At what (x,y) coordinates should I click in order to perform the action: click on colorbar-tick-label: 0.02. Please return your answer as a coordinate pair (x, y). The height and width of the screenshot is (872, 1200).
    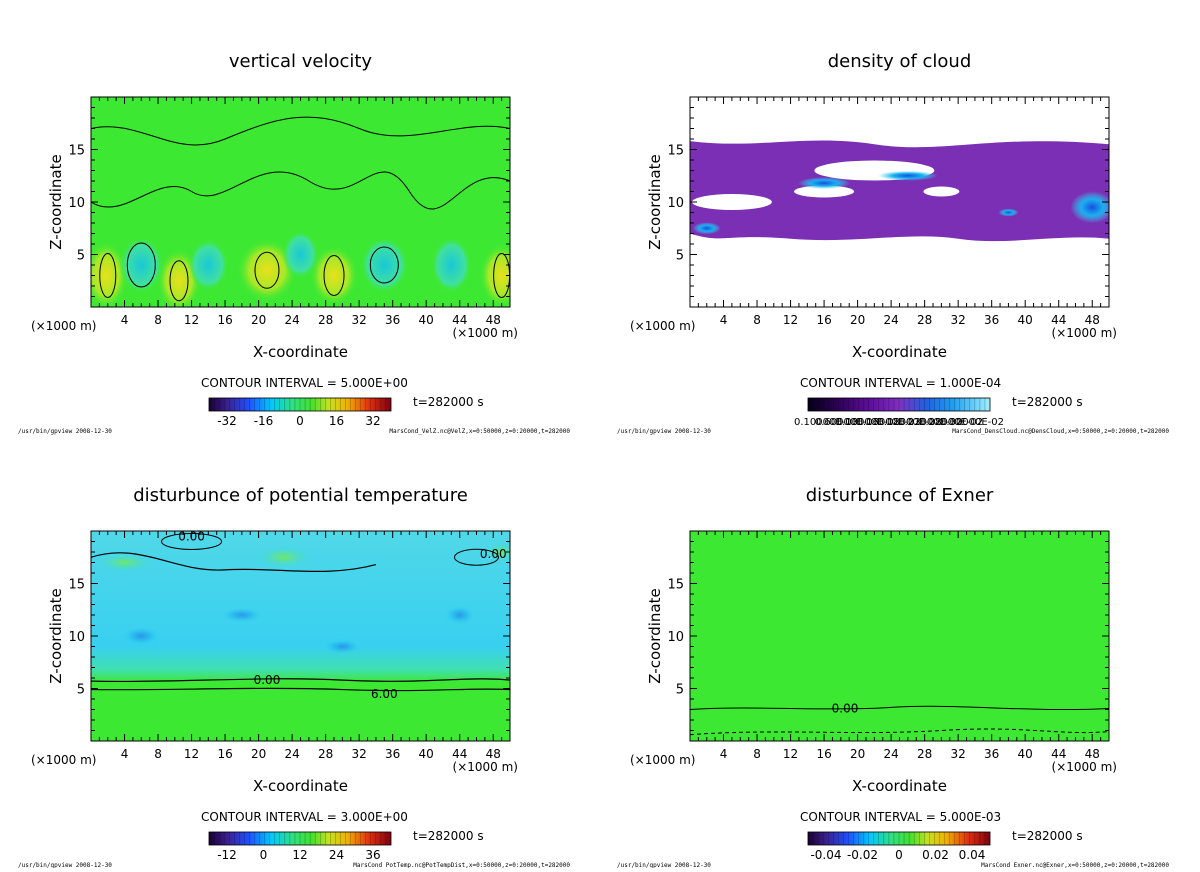
    Looking at the image, I should click on (935, 855).